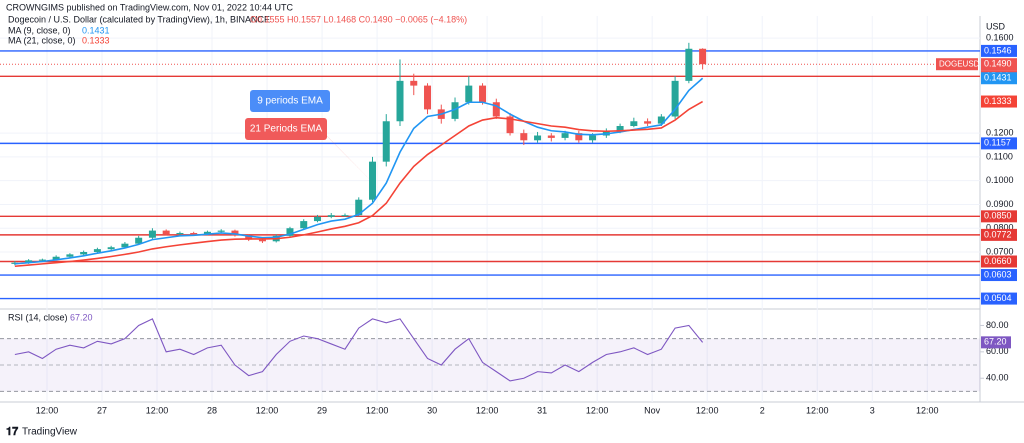  What do you see at coordinates (212, 410) in the screenshot?
I see `x-tick-label: 28` at bounding box center [212, 410].